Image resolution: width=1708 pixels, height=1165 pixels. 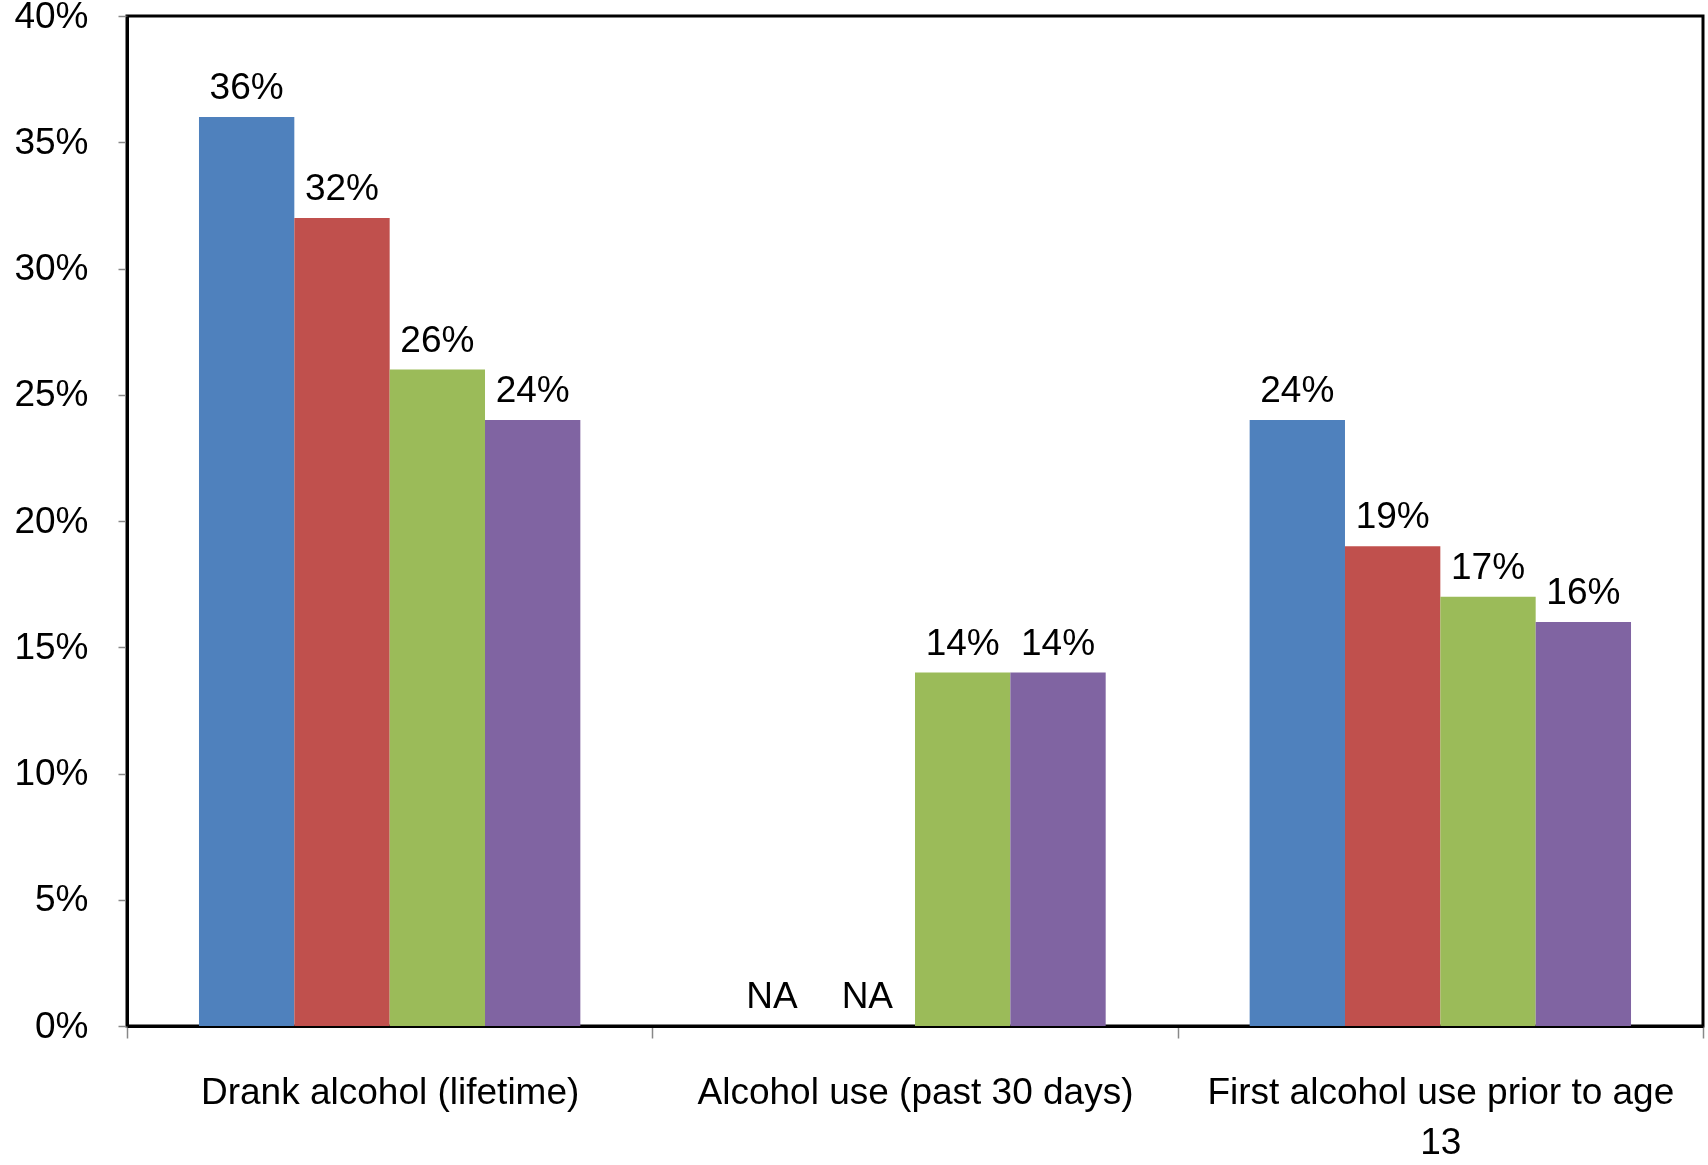 What do you see at coordinates (51, 394) in the screenshot?
I see `y-tick-label: 25%` at bounding box center [51, 394].